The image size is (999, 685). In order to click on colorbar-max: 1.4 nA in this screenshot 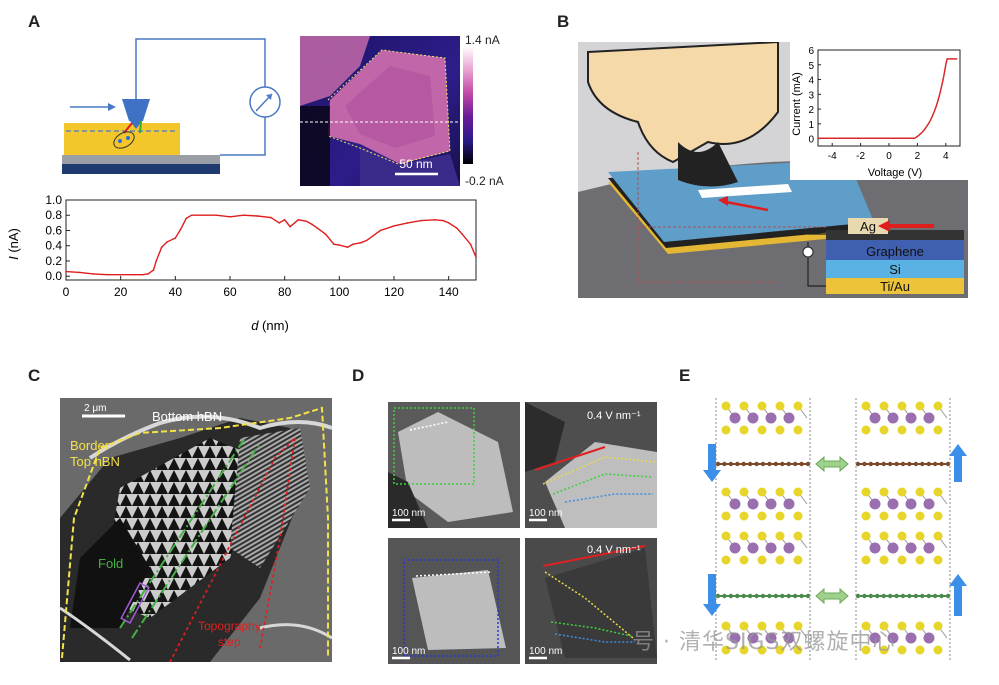, I will do `click(482, 40)`.